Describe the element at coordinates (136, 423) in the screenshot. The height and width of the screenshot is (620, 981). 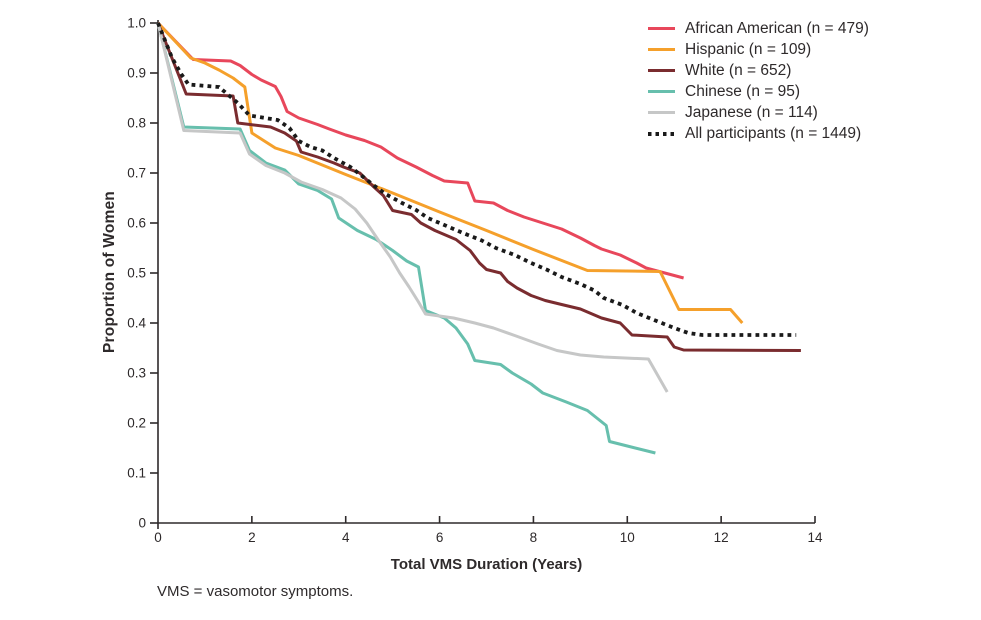
I see `y-tick-label: 0.2` at that location.